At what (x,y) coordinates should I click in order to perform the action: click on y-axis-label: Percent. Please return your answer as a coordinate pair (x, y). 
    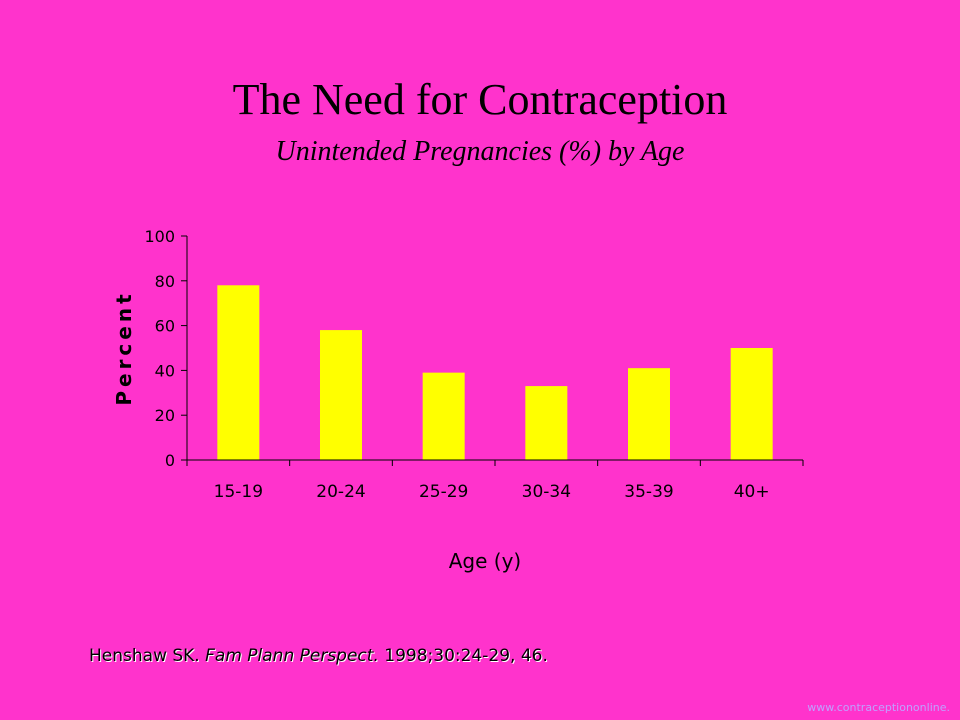
    Looking at the image, I should click on (124, 347).